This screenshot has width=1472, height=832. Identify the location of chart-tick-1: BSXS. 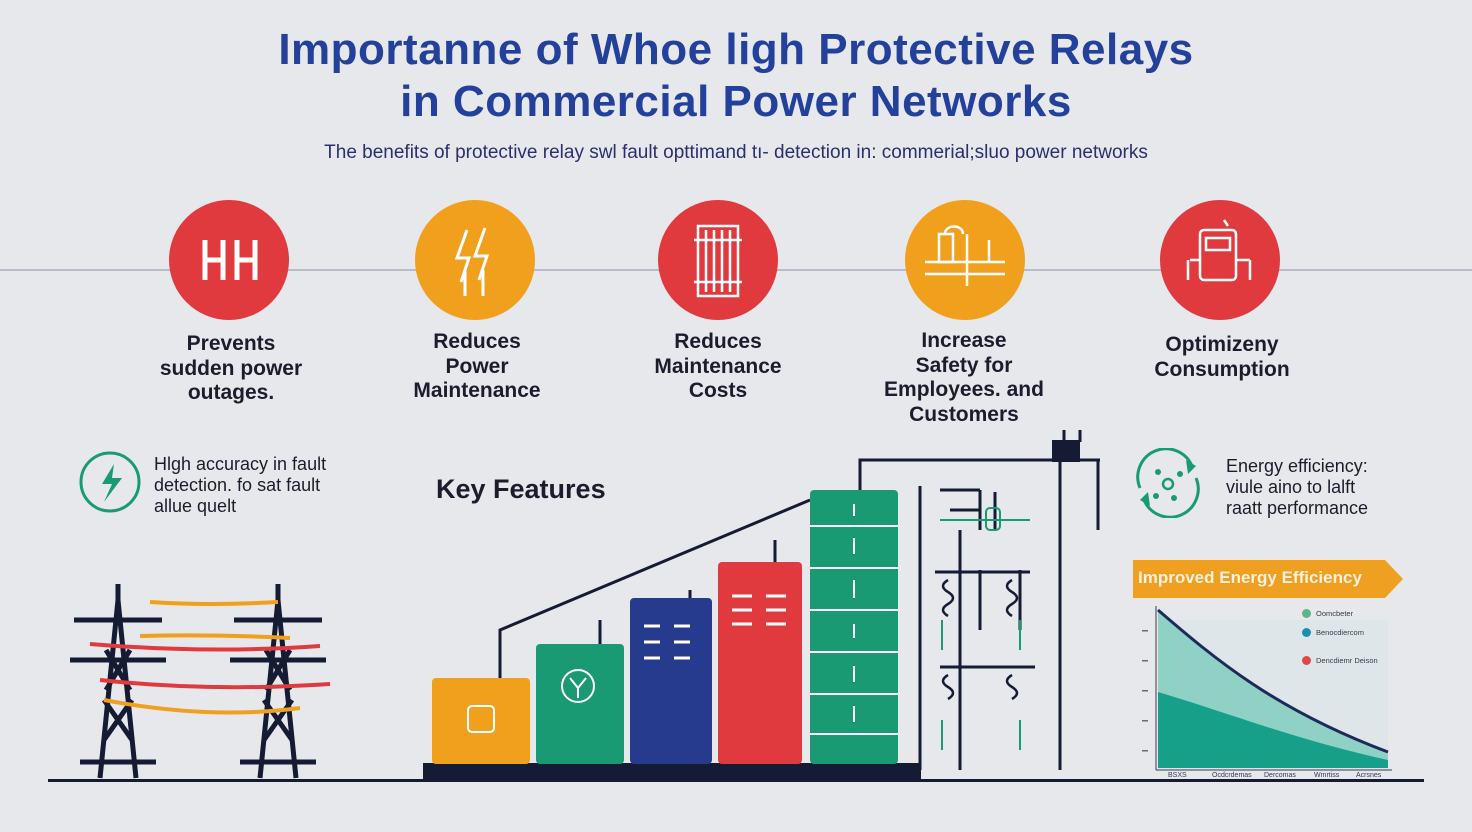
(1177, 775).